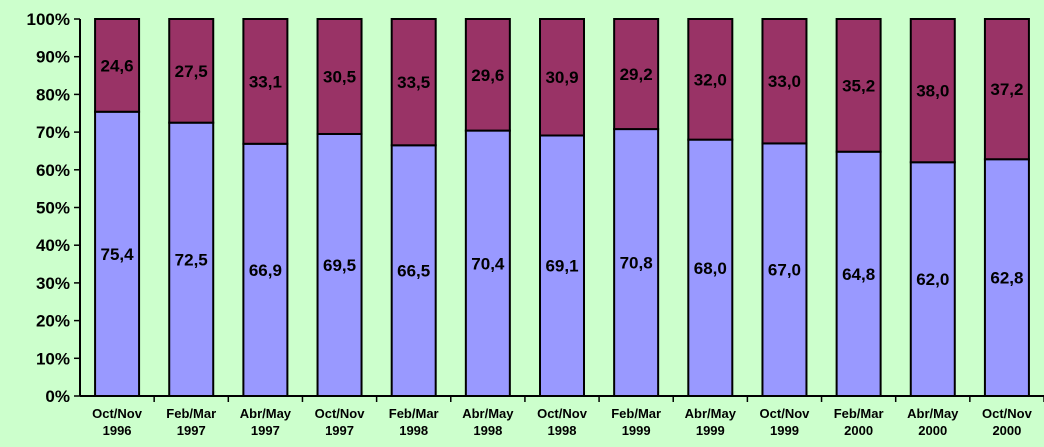  What do you see at coordinates (933, 422) in the screenshot?
I see `x-tick-label: Abr/May 2000` at bounding box center [933, 422].